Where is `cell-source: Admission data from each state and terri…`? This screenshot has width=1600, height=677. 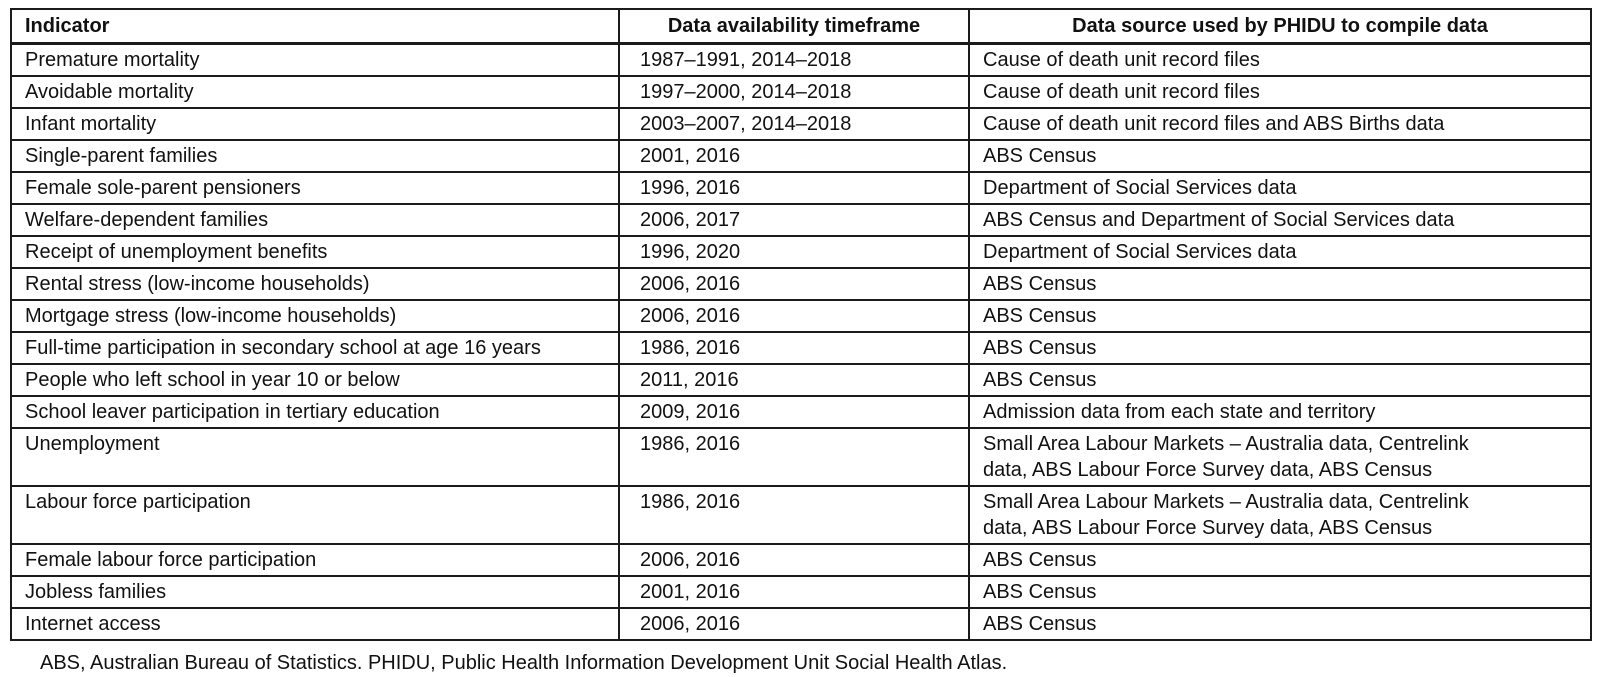 cell-source: Admission data from each state and terri… is located at coordinates (1280, 412).